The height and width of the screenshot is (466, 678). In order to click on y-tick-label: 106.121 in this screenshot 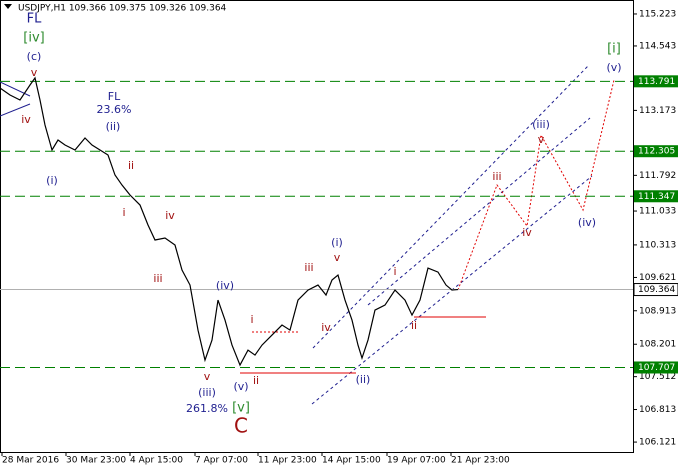, I will do `click(657, 443)`.